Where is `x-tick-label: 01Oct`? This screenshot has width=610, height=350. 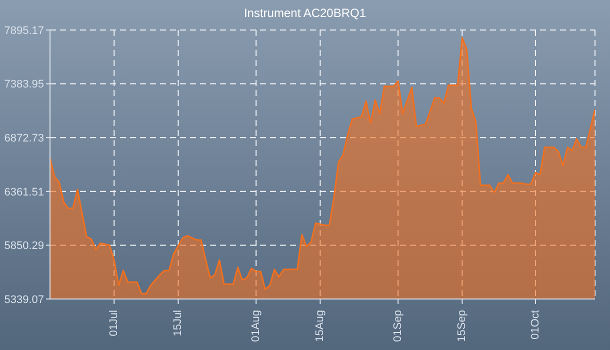
x-tick-label: 01Oct is located at coordinates (535, 325).